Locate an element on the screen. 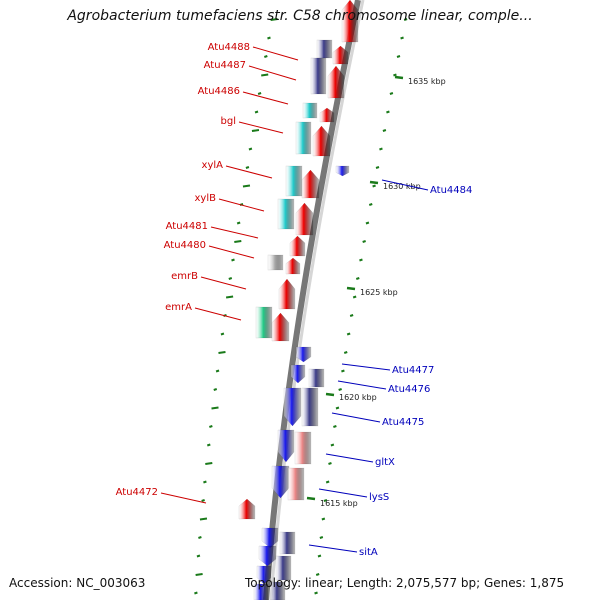 The image size is (600, 600). gene-label-atu4472: Atu4472 is located at coordinates (137, 492).